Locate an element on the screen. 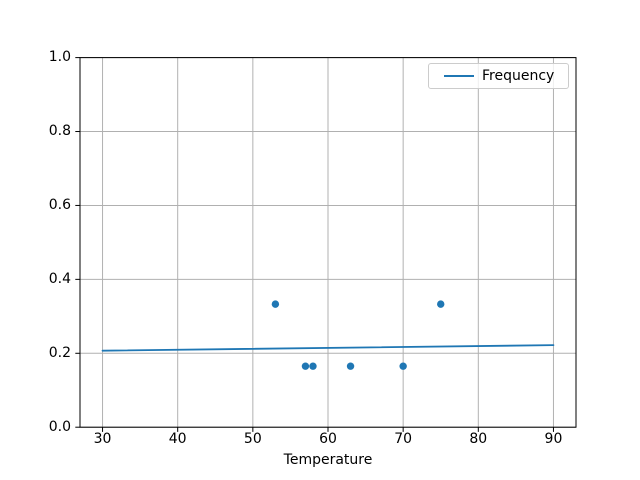  legend: Frequency is located at coordinates (499, 76).